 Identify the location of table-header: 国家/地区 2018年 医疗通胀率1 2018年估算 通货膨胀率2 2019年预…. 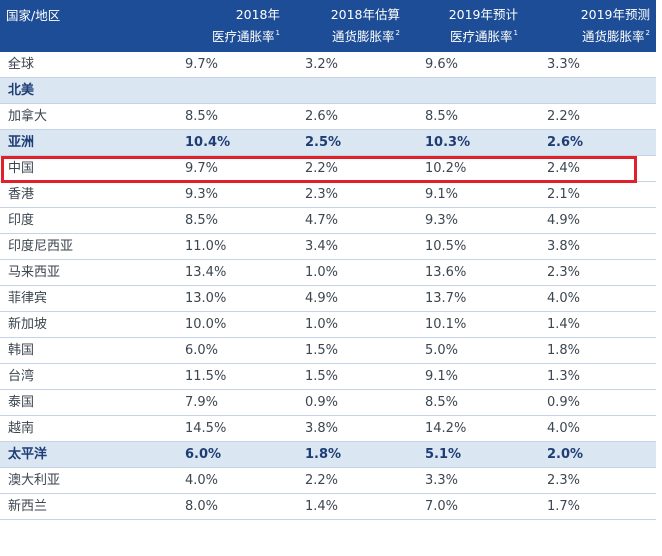
(328, 26).